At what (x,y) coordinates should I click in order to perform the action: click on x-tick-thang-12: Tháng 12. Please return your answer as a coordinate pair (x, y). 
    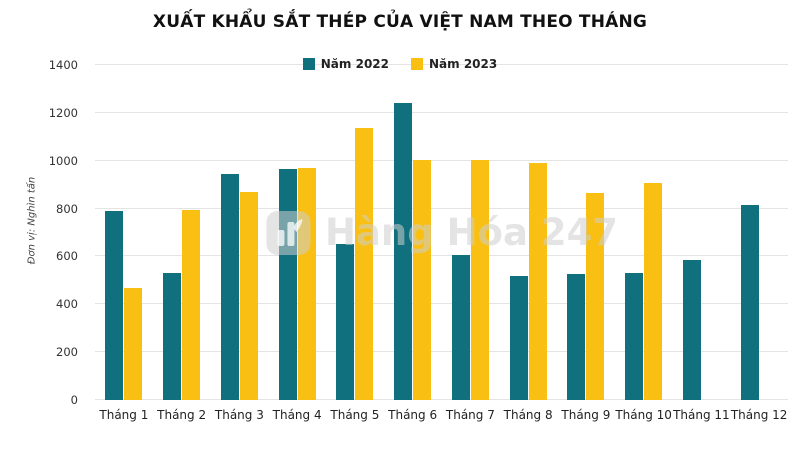
    Looking at the image, I should click on (759, 415).